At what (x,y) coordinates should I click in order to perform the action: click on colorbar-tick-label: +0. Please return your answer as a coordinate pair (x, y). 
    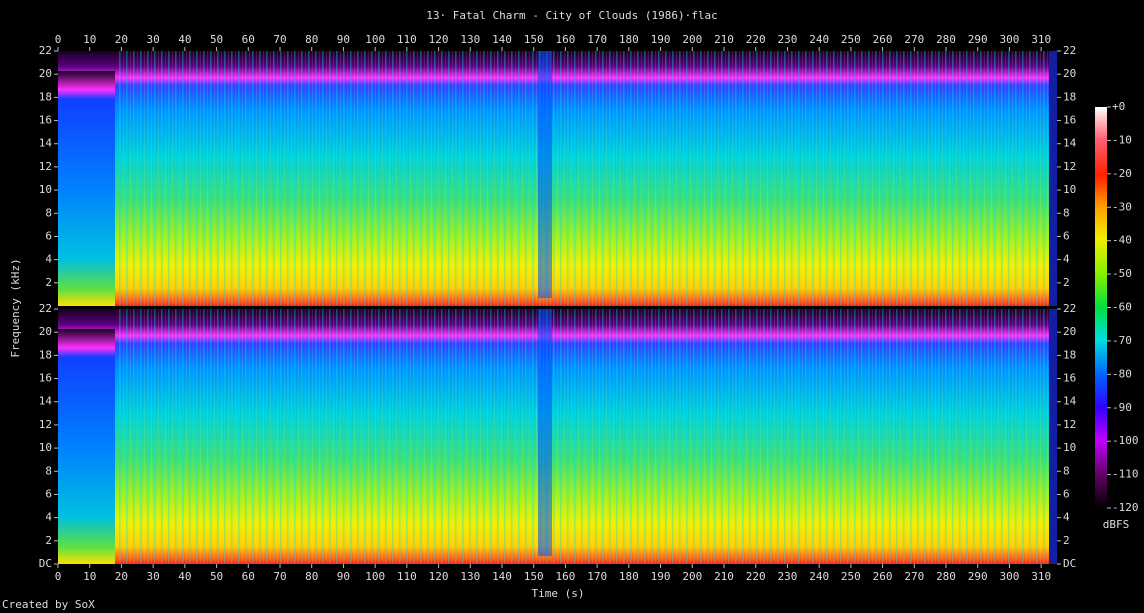
    Looking at the image, I should click on (1118, 106).